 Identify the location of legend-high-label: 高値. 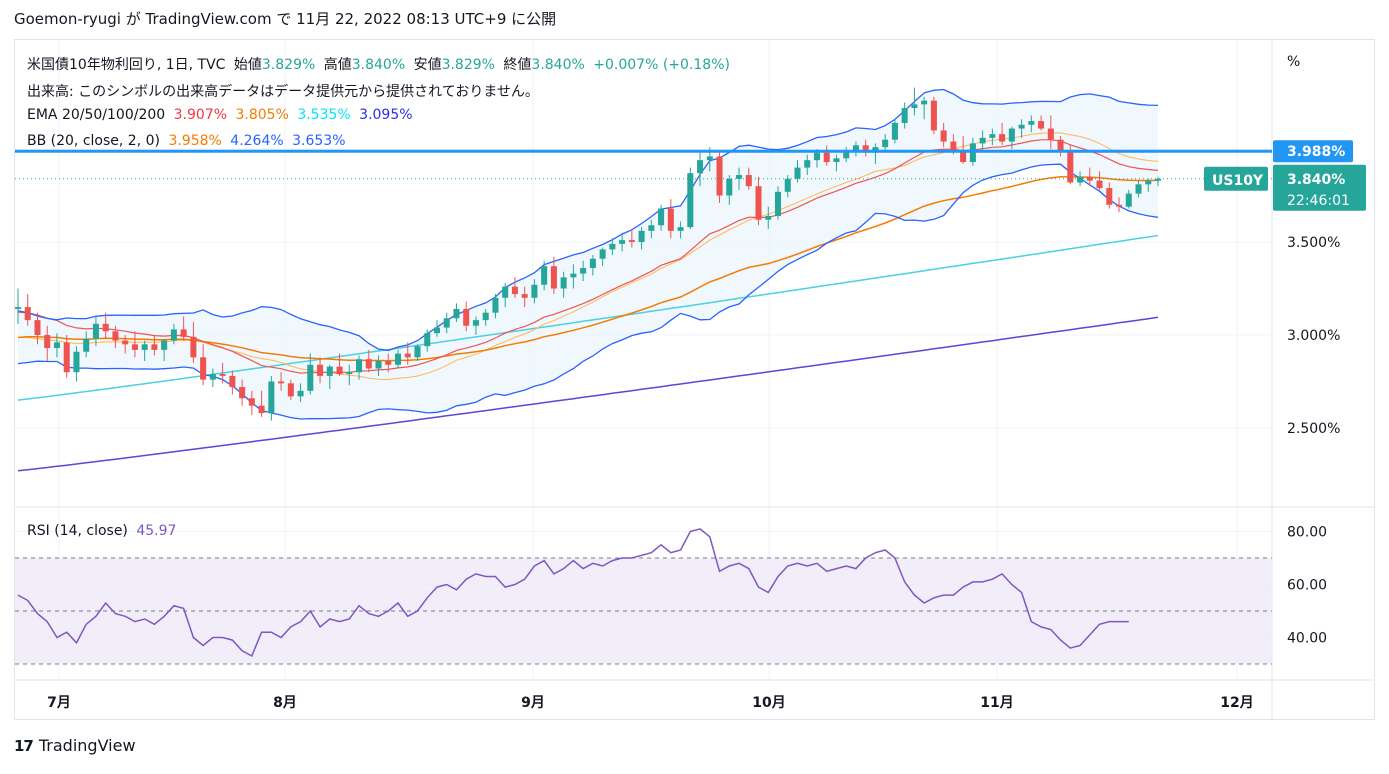
(337, 65).